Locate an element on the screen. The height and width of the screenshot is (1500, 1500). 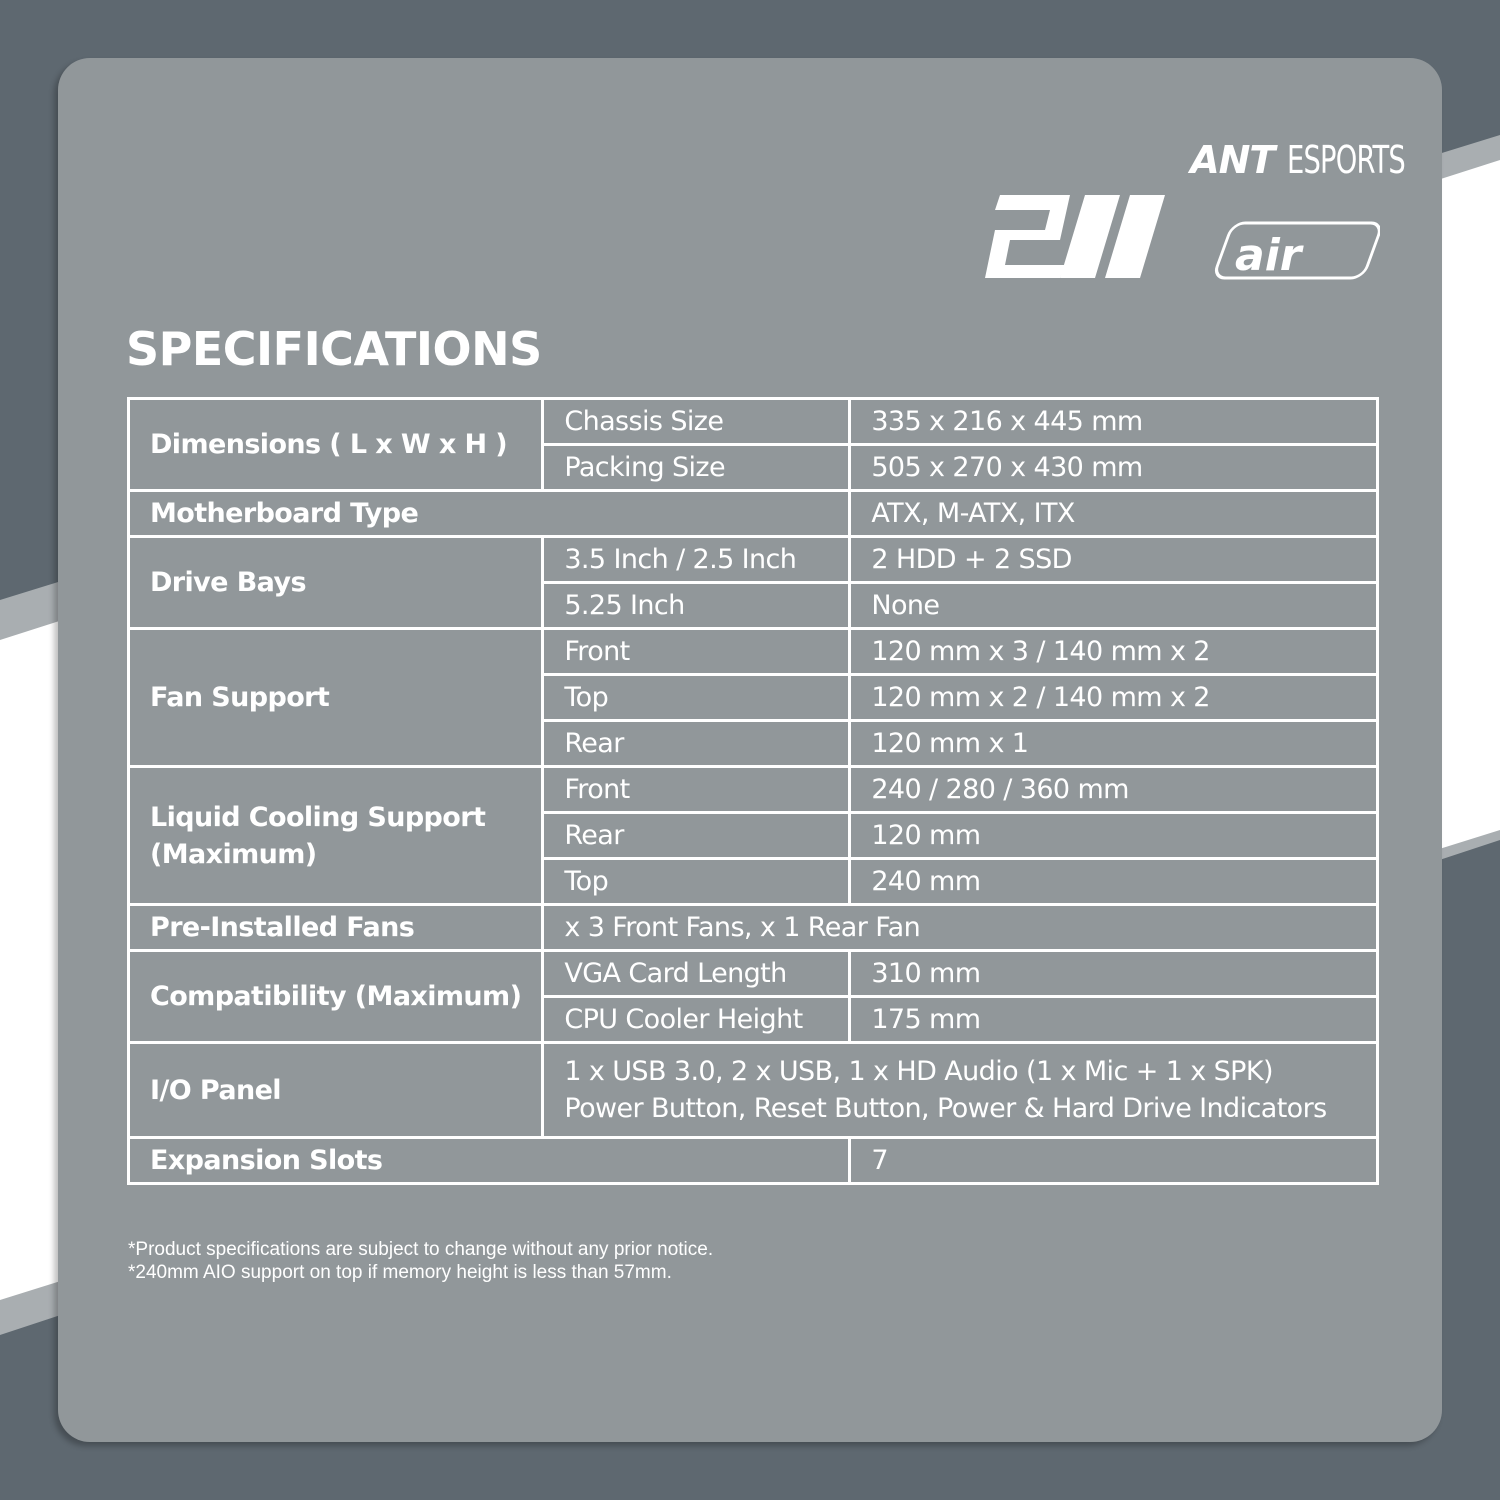
table-row: Top 120 mm x 2 / 140 mm x 2 is located at coordinates (754, 697).